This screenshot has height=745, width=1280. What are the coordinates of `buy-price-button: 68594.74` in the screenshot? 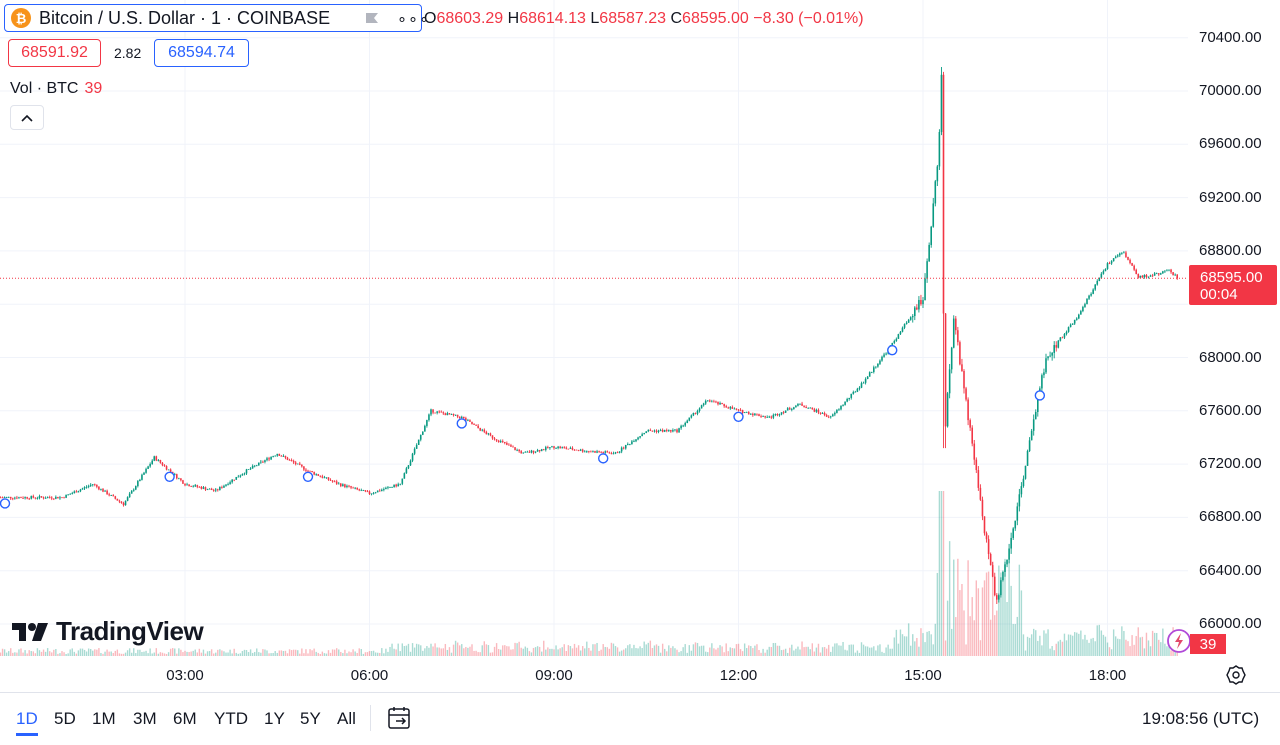 It's located at (201, 53).